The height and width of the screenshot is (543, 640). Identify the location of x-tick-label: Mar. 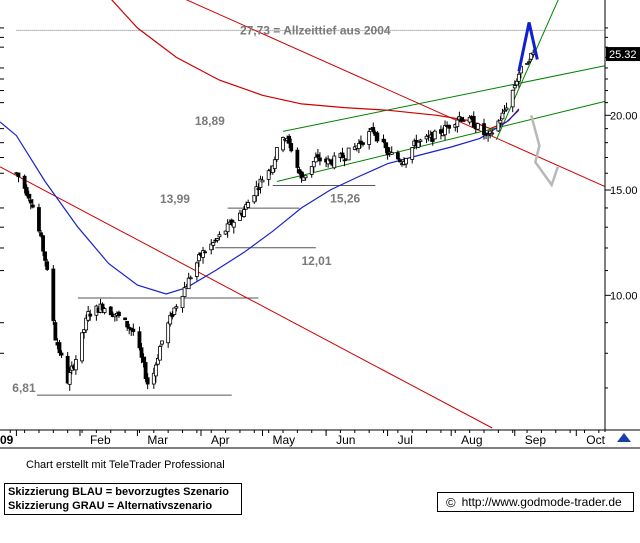
(157, 440).